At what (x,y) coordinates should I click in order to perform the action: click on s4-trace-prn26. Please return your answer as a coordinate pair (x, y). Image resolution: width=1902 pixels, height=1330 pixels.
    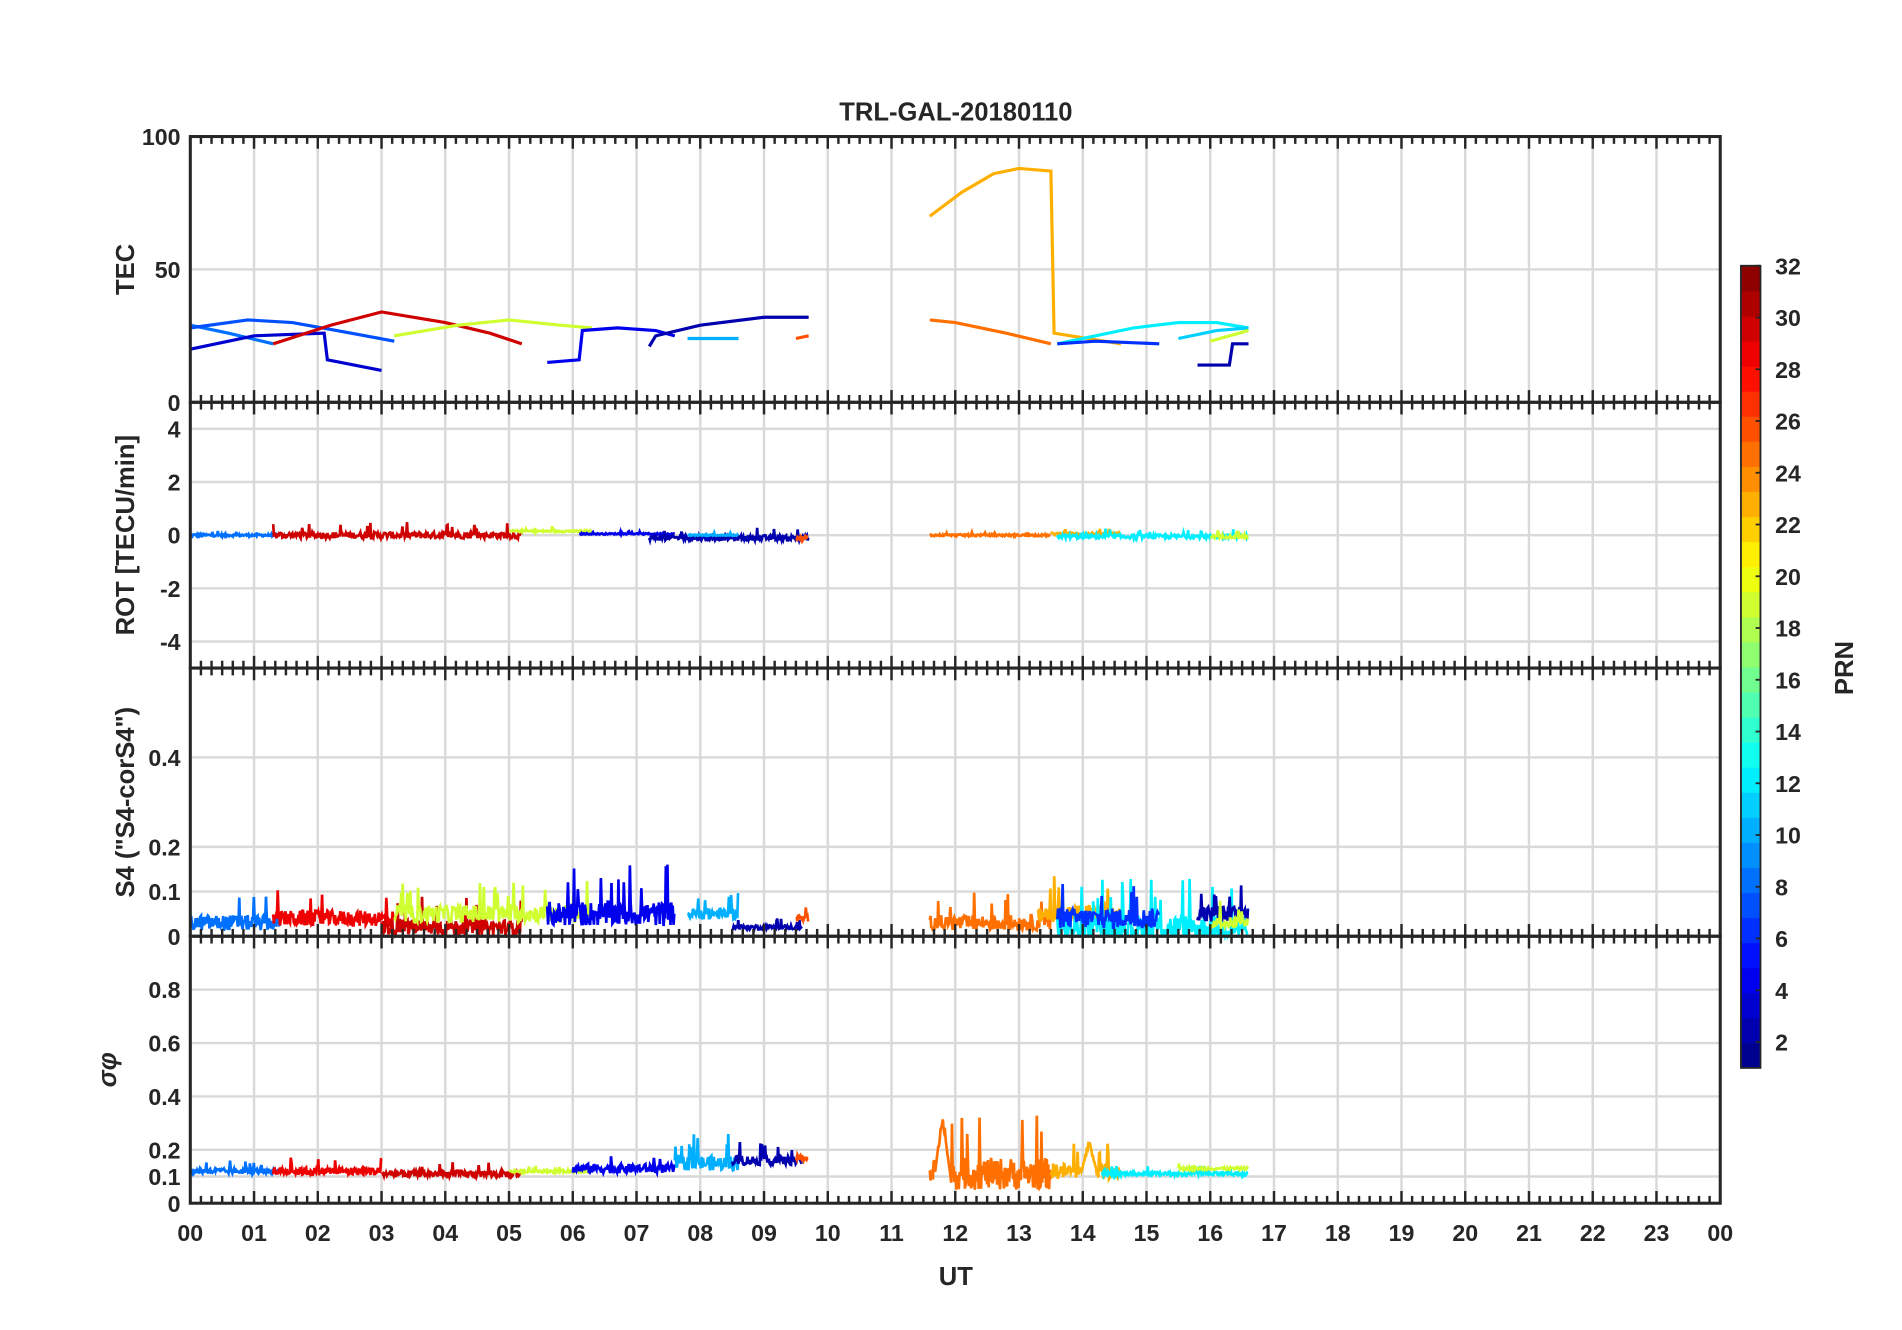
    Looking at the image, I should click on (802, 916).